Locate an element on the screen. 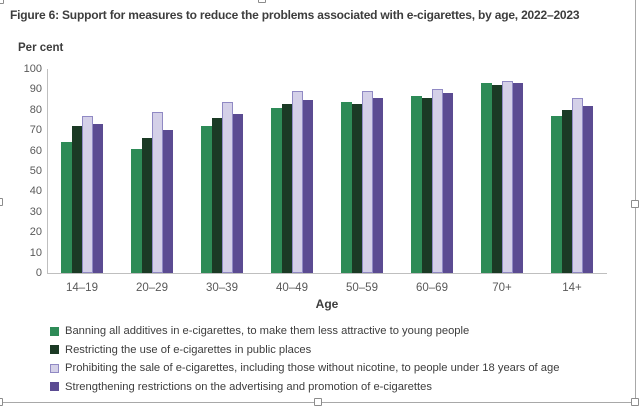  y-tick-label: 70 is located at coordinates (35, 130).